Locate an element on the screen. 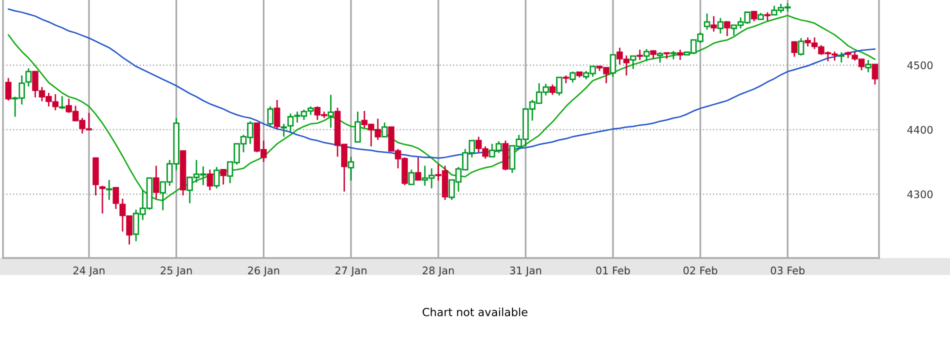 The image size is (950, 347). x-tick-label: 26 Jan is located at coordinates (264, 271).